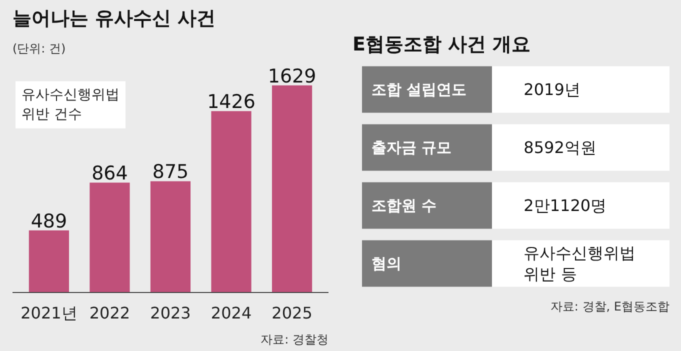 This screenshot has height=351, width=681. Describe the element at coordinates (231, 102) in the screenshot. I see `data-label: 1426` at that location.